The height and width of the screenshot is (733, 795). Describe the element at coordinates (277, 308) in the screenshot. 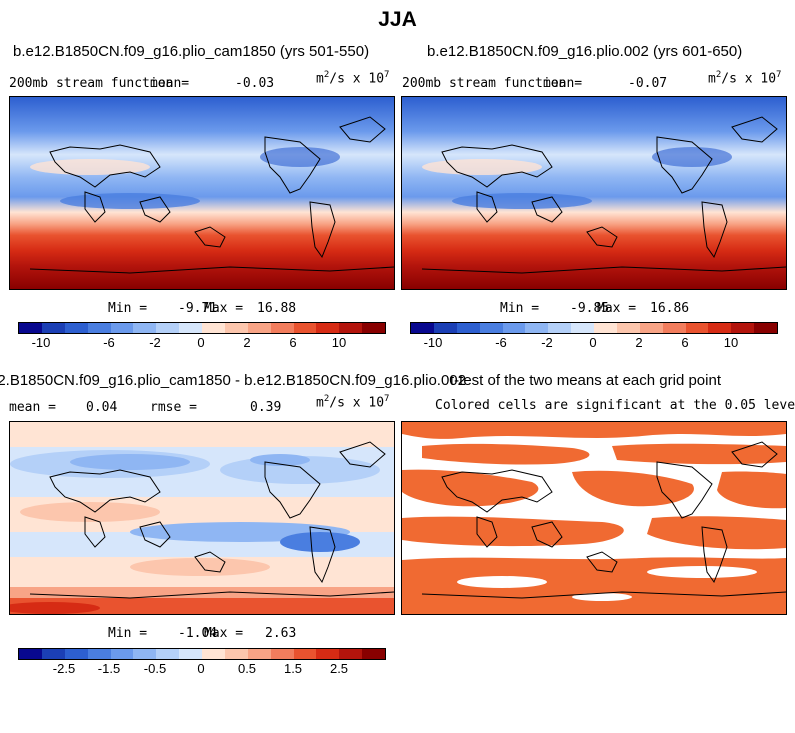

I see `max-value-top-left: 16.88` at that location.